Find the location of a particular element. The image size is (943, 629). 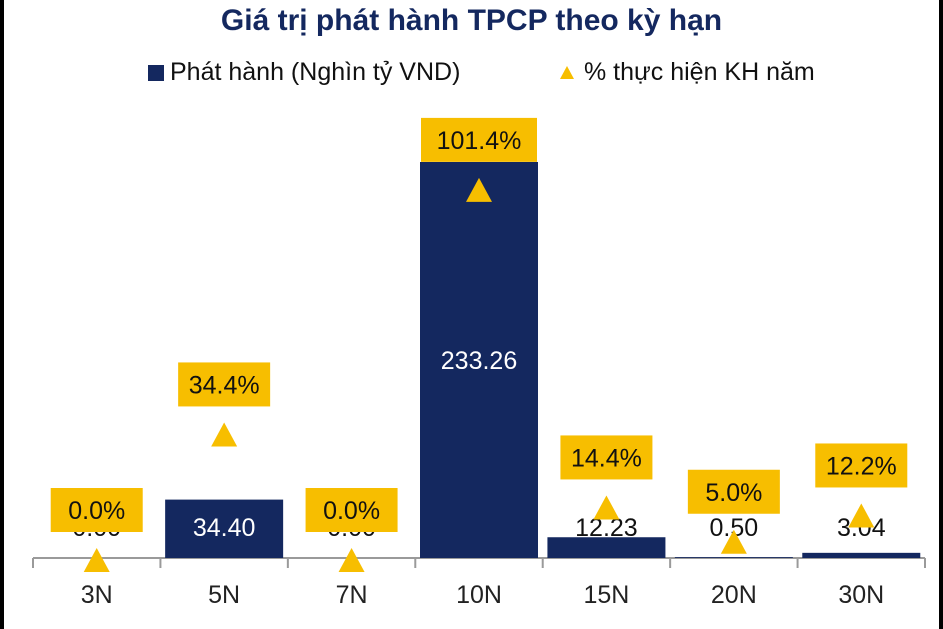

x-tick-label: 5N is located at coordinates (224, 595).